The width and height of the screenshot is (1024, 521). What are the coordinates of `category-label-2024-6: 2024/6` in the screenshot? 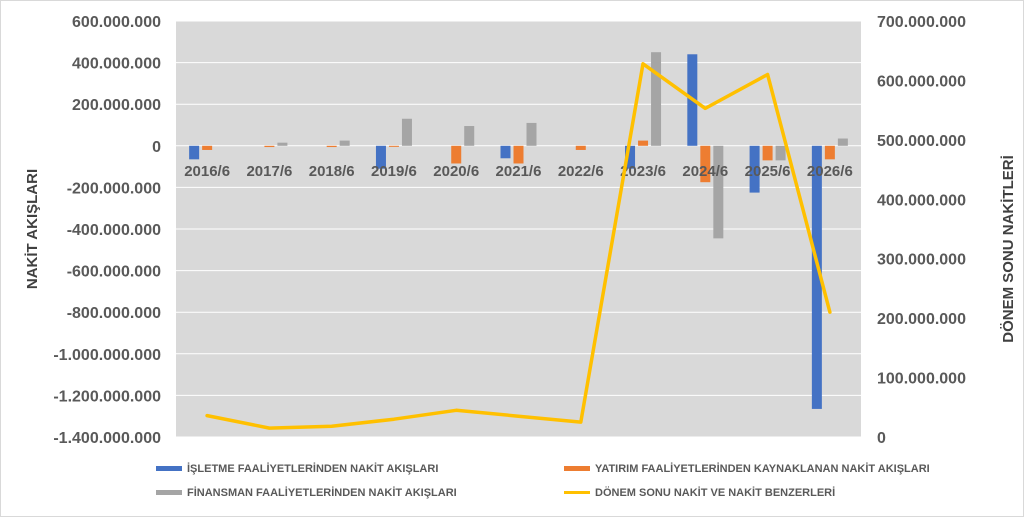 It's located at (705, 171).